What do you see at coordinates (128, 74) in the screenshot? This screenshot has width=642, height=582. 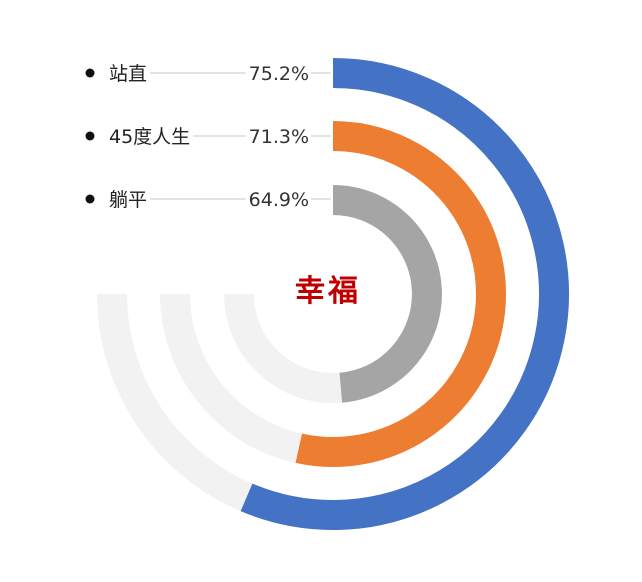 I see `series-label: 站直` at bounding box center [128, 74].